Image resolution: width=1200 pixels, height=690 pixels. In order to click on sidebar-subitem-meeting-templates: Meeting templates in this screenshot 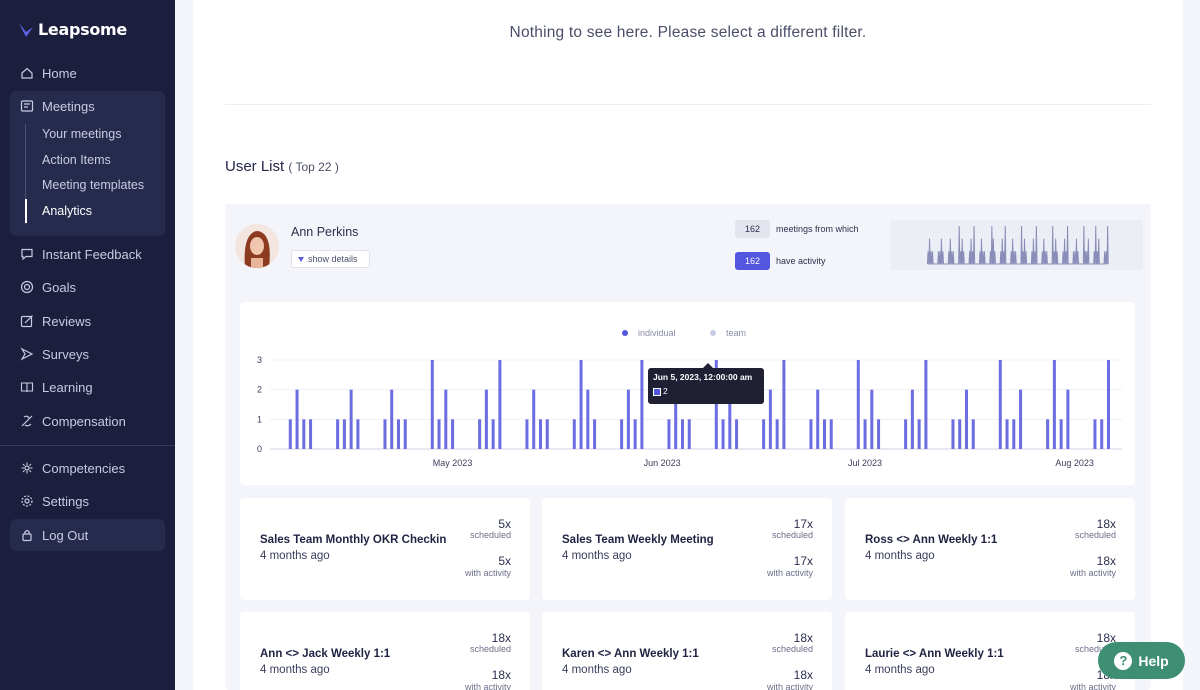, I will do `click(93, 185)`.